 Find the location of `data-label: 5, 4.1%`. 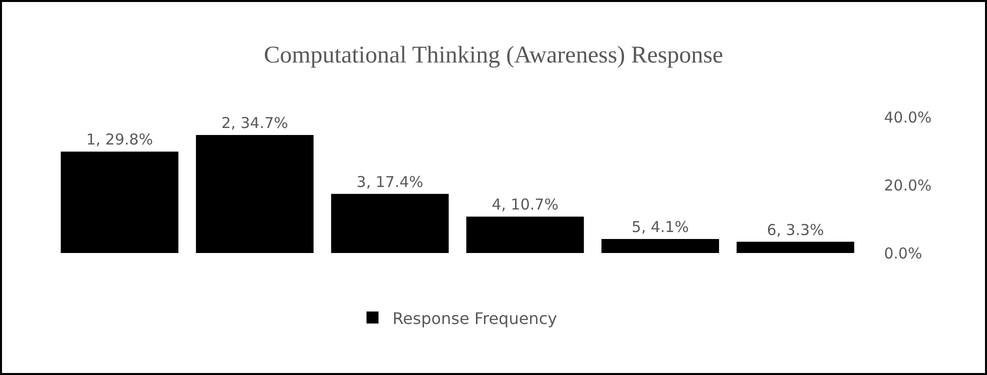

data-label: 5, 4.1% is located at coordinates (660, 227).